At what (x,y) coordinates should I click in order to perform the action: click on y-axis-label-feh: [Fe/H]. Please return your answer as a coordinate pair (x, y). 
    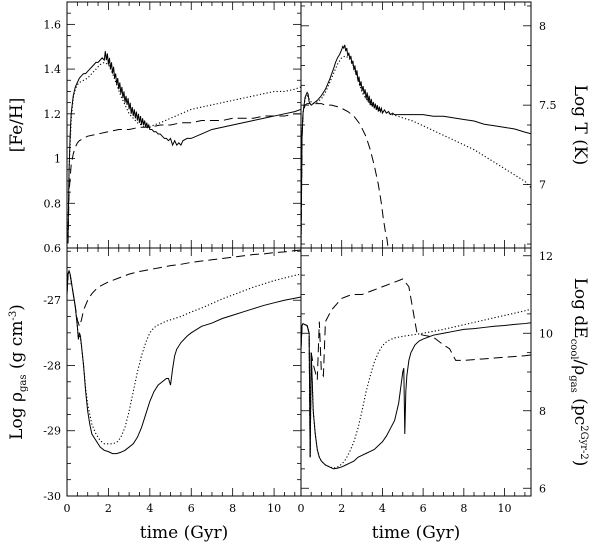
    Looking at the image, I should click on (17, 125).